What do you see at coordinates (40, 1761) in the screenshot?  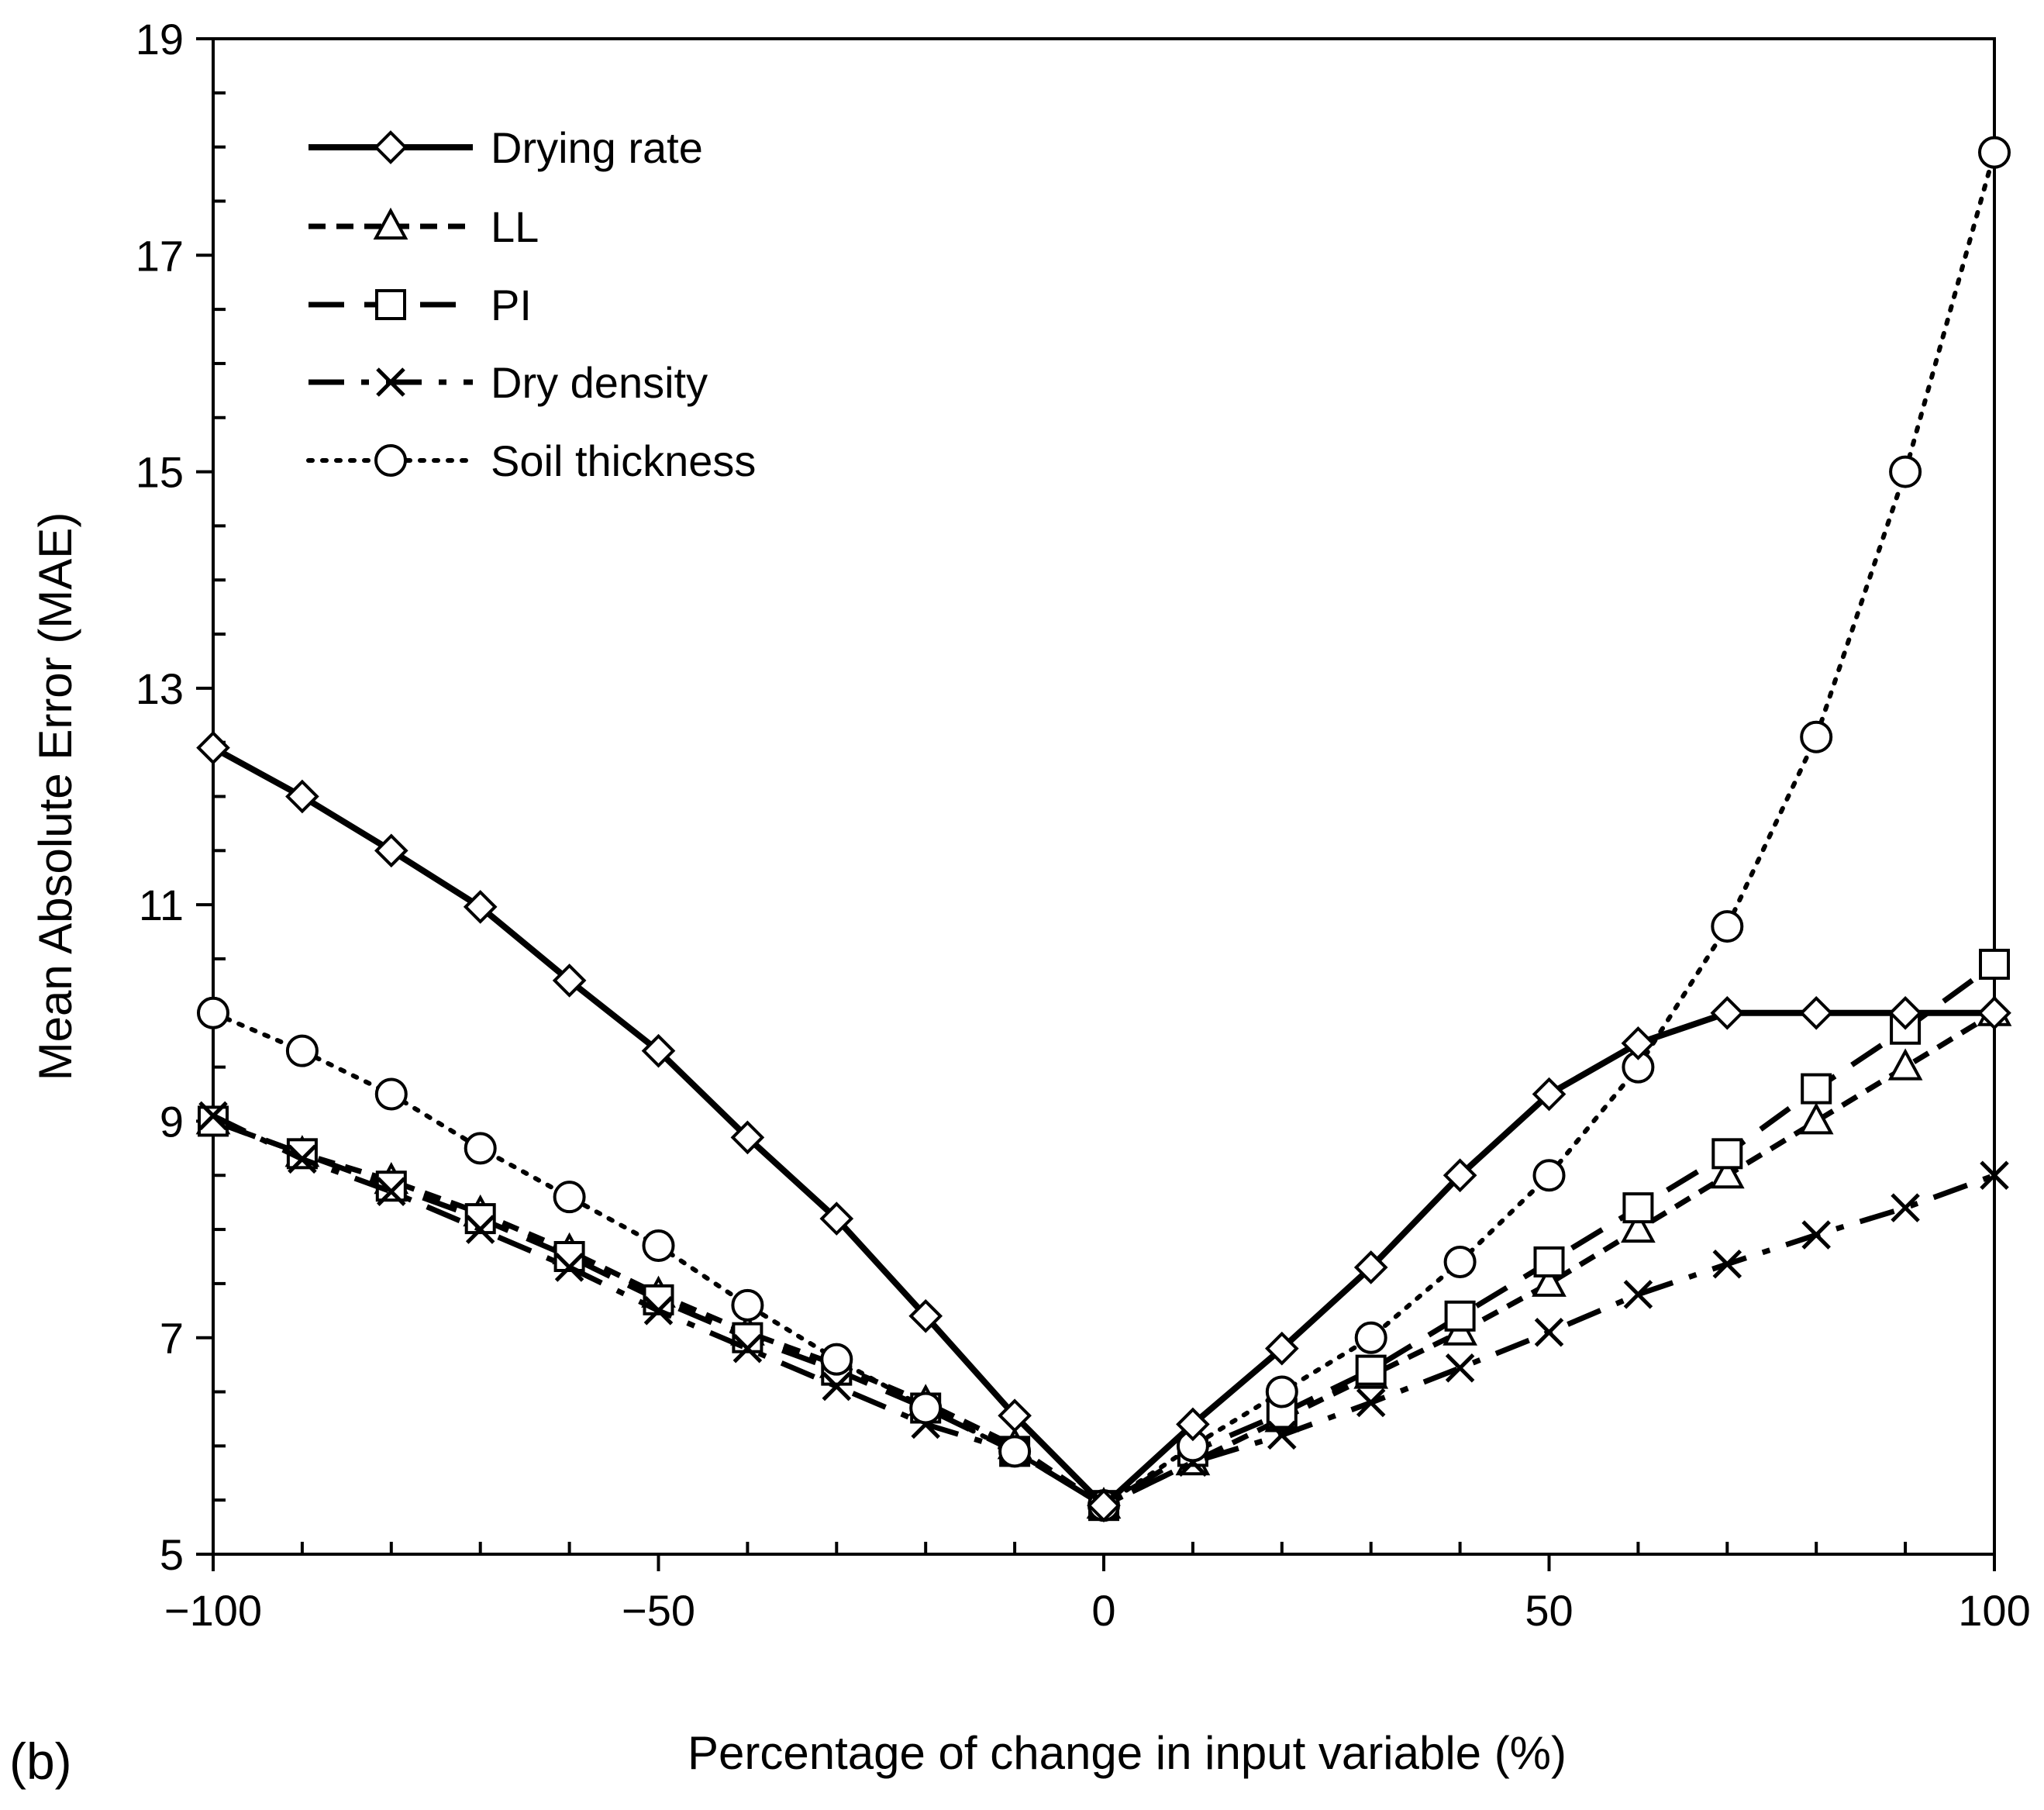 I see `panel-label: (b)` at bounding box center [40, 1761].